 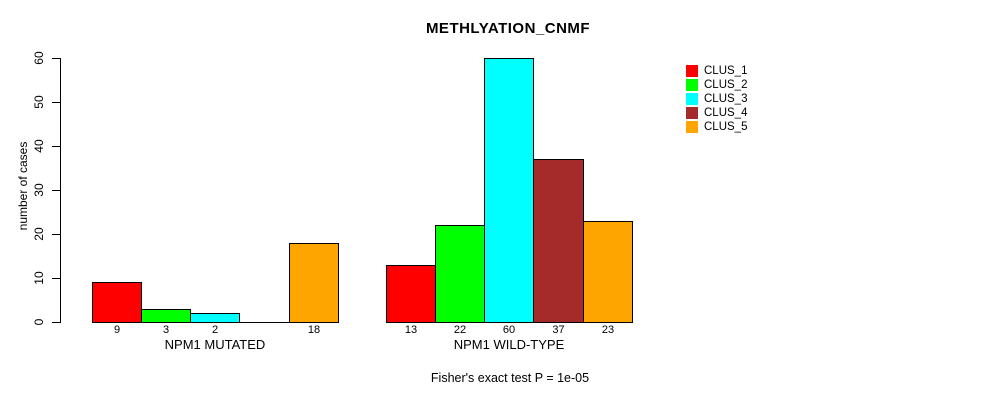 What do you see at coordinates (726, 98) in the screenshot?
I see `legend-label: CLUS_3` at bounding box center [726, 98].